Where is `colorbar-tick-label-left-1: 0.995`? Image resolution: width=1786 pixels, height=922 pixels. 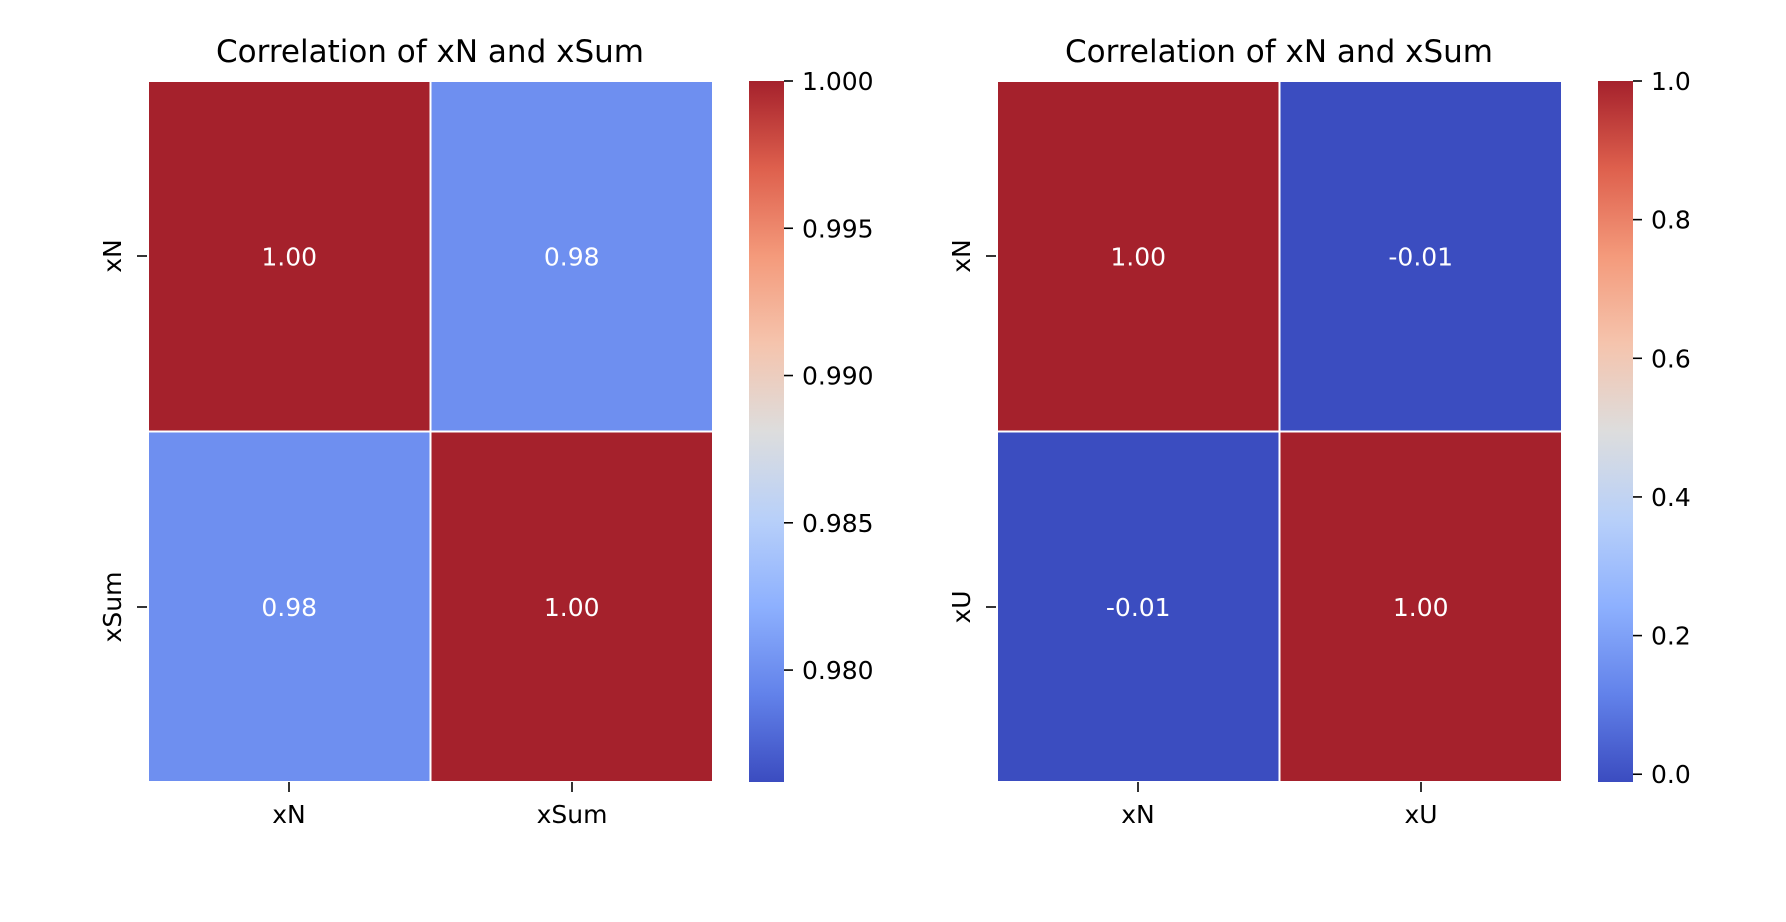
colorbar-tick-label-left-1: 0.995 is located at coordinates (838, 228).